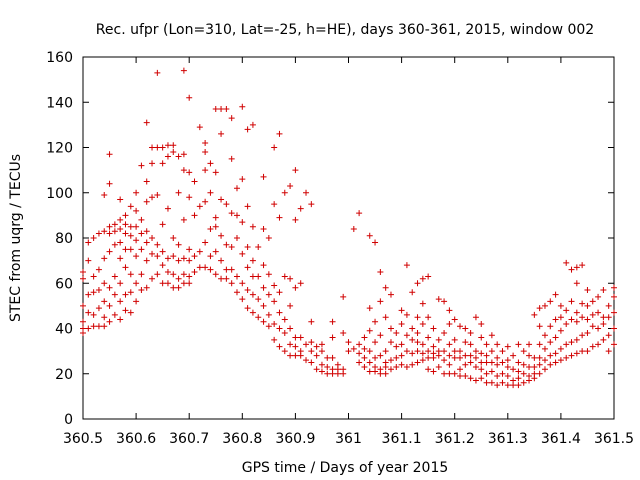 This screenshot has height=480, width=640. Describe the element at coordinates (136, 439) in the screenshot. I see `x-tick-label: 360.6` at that location.